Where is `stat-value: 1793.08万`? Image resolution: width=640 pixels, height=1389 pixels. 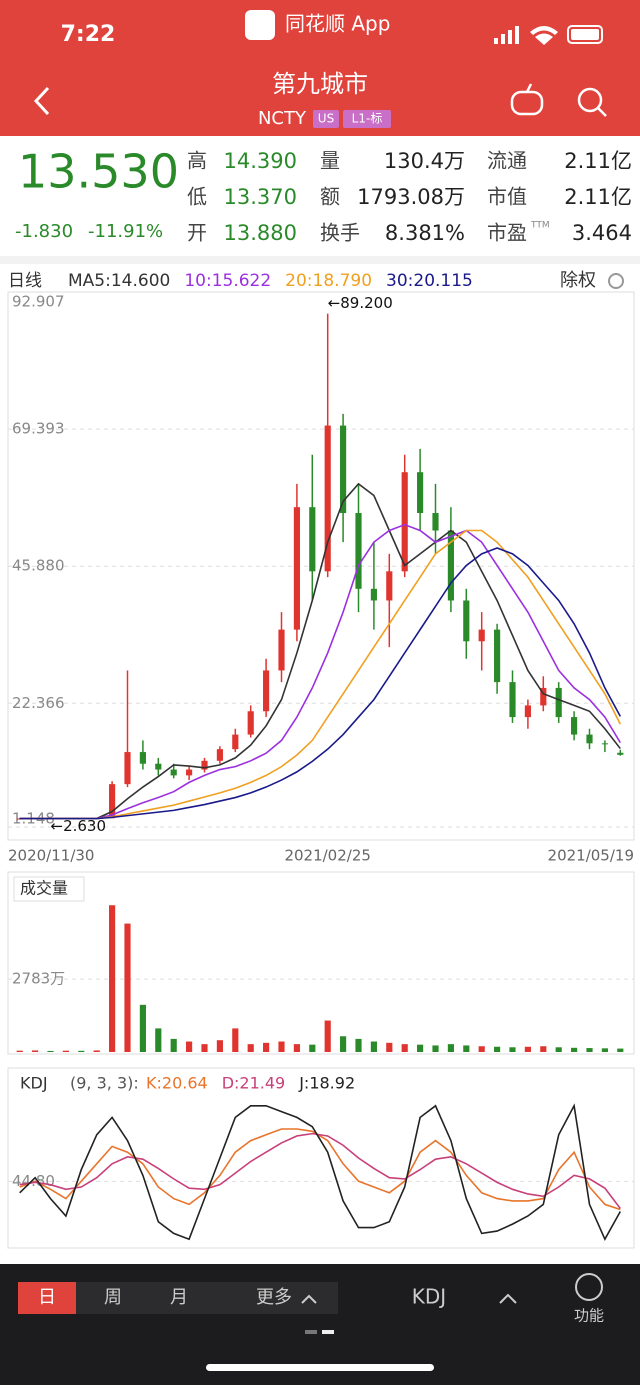
stat-value: 1793.08万 is located at coordinates (411, 197).